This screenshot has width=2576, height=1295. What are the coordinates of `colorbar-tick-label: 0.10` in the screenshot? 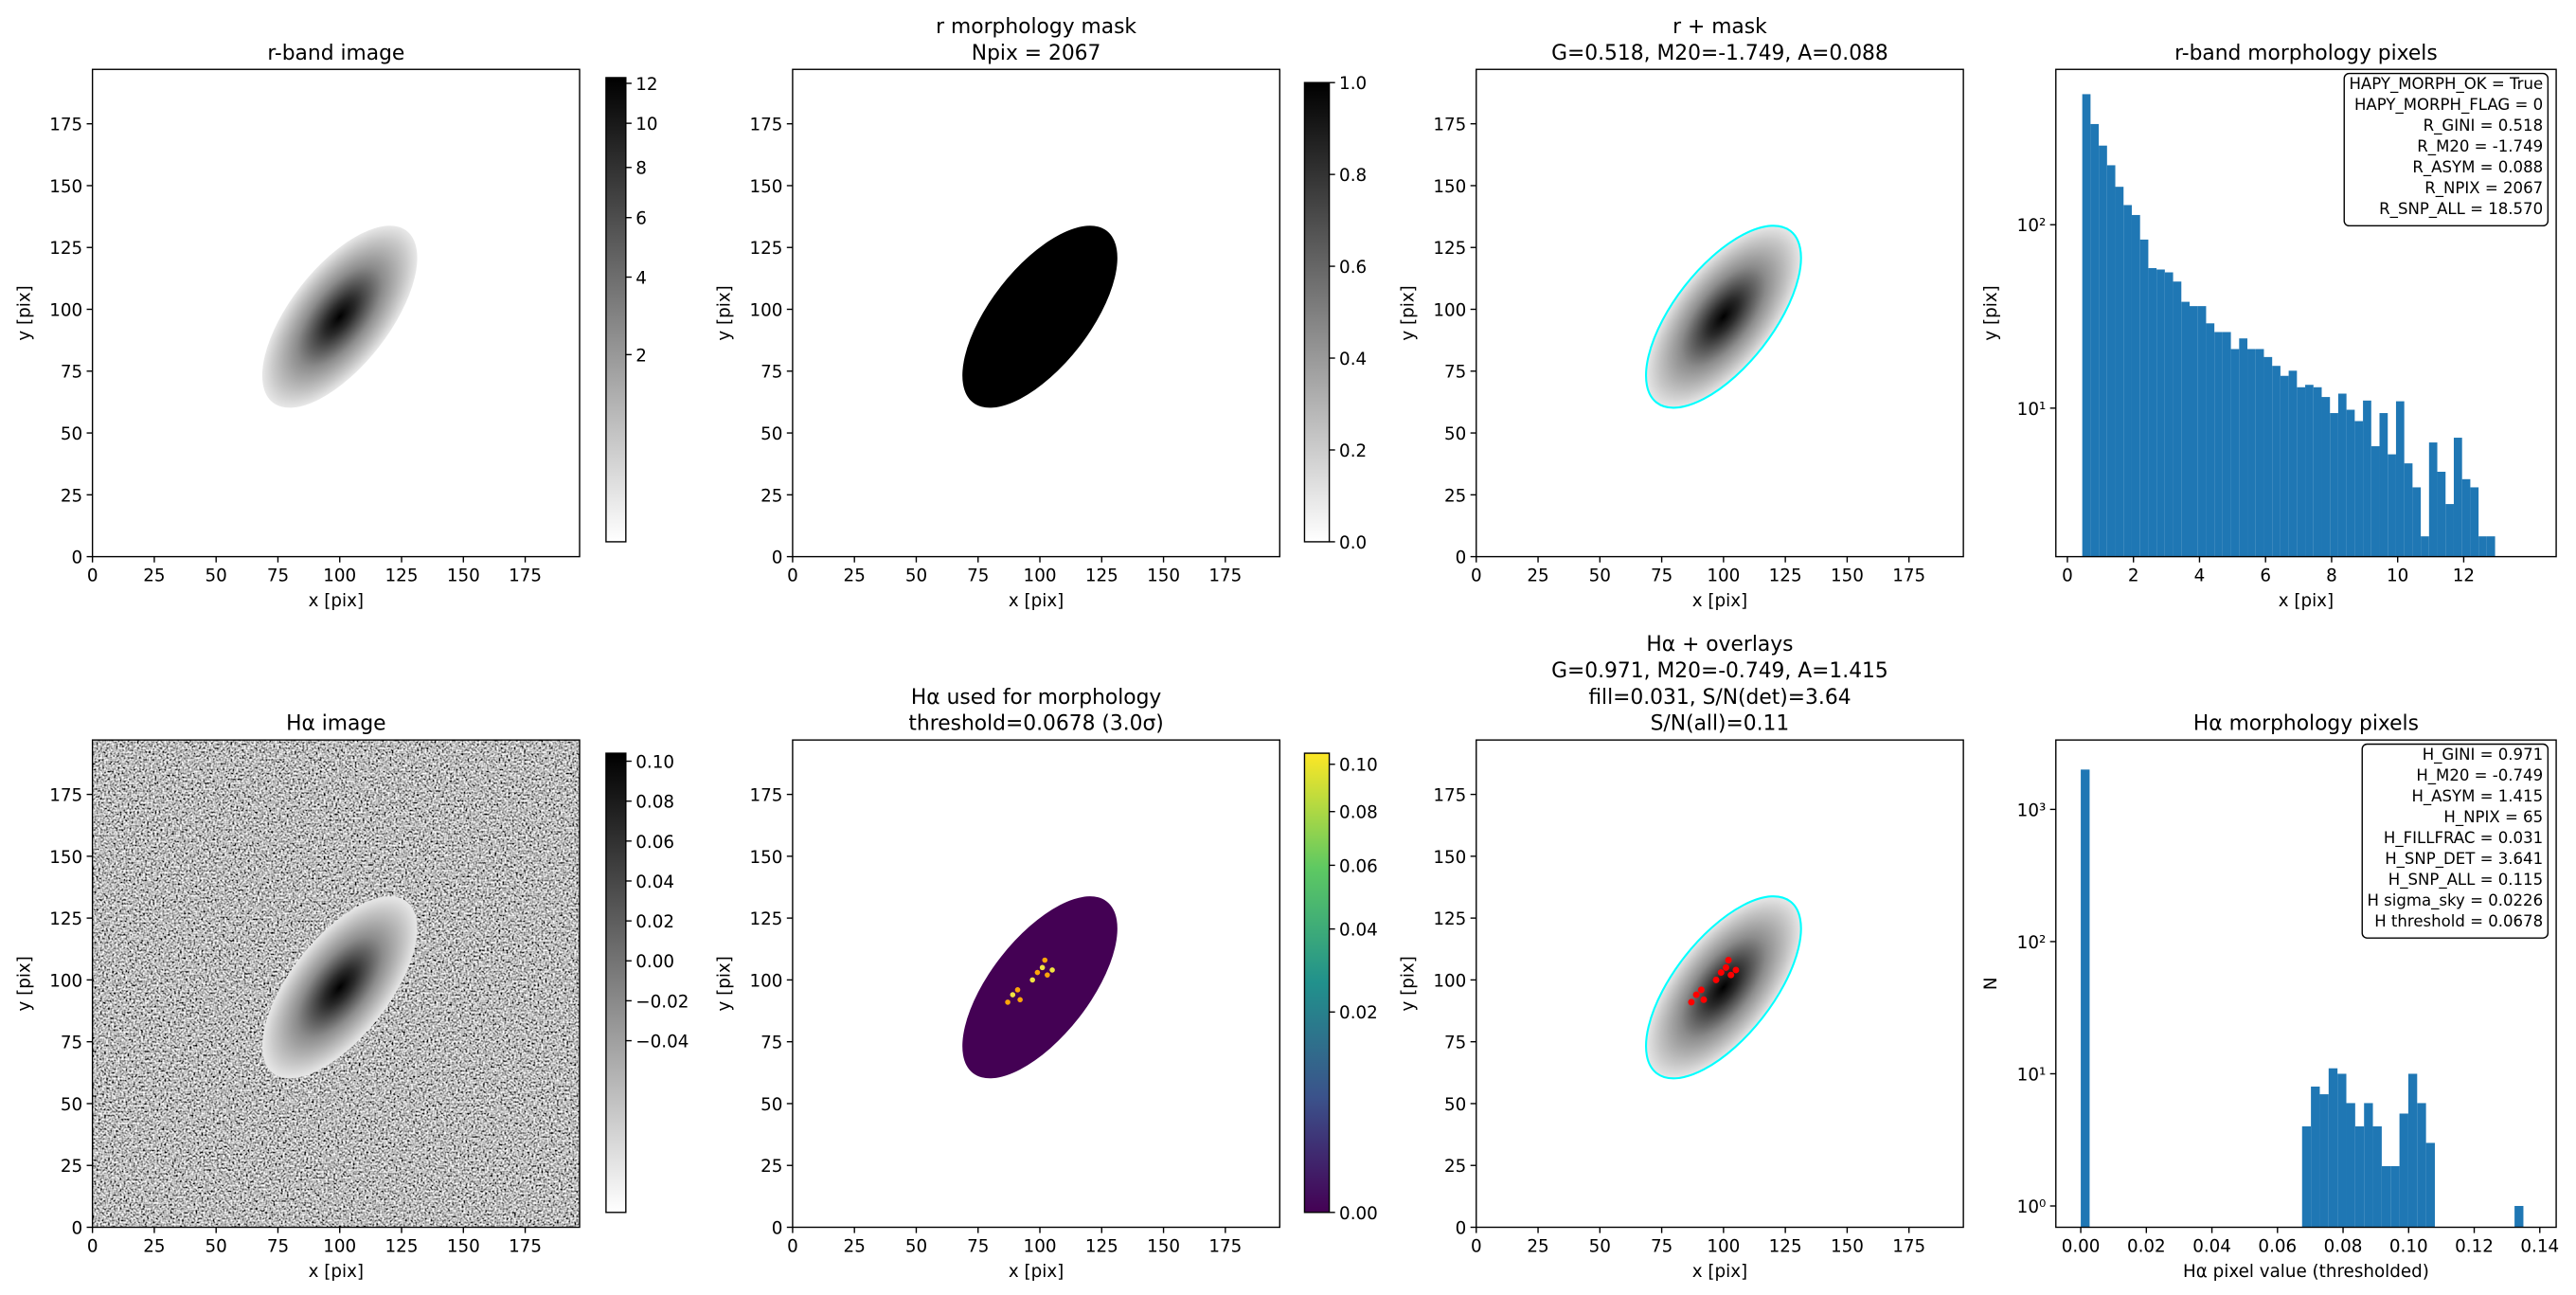 It's located at (654, 762).